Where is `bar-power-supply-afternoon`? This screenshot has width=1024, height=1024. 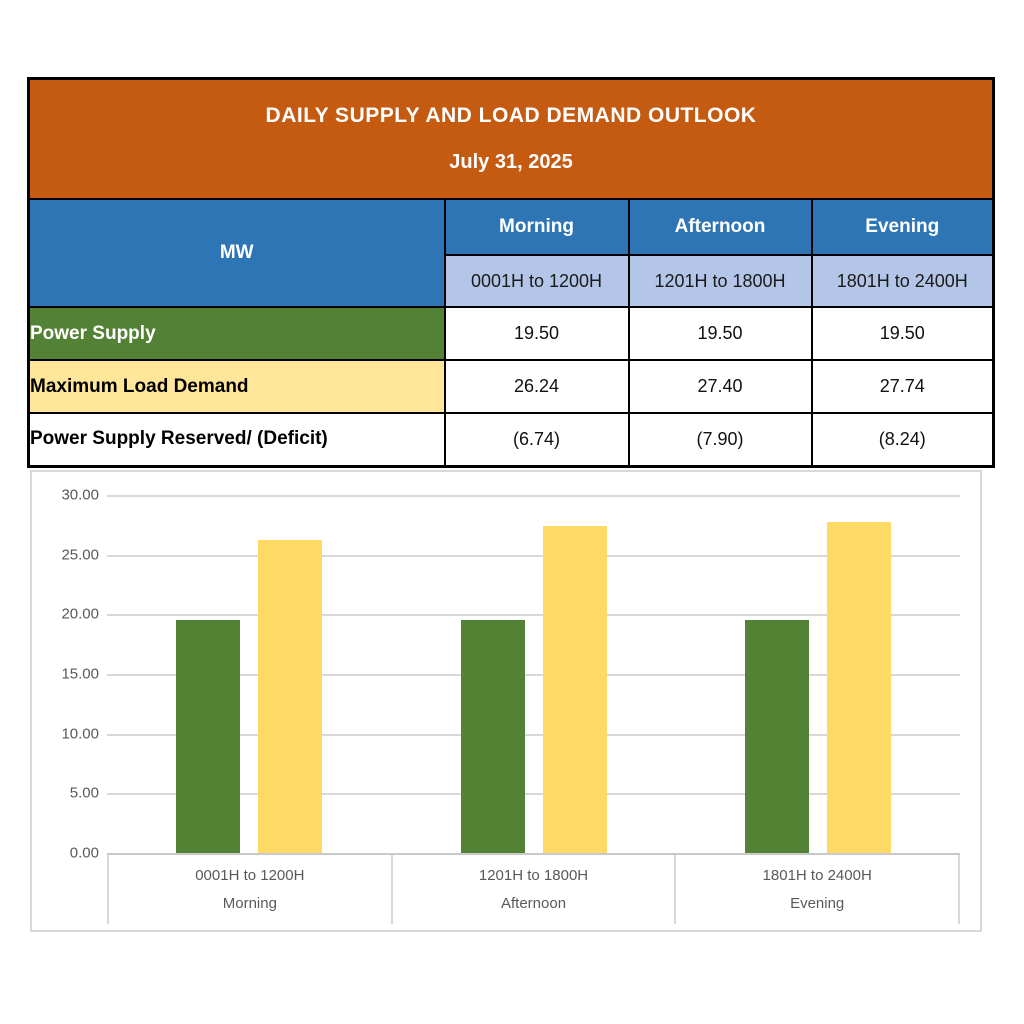 bar-power-supply-afternoon is located at coordinates (492, 736).